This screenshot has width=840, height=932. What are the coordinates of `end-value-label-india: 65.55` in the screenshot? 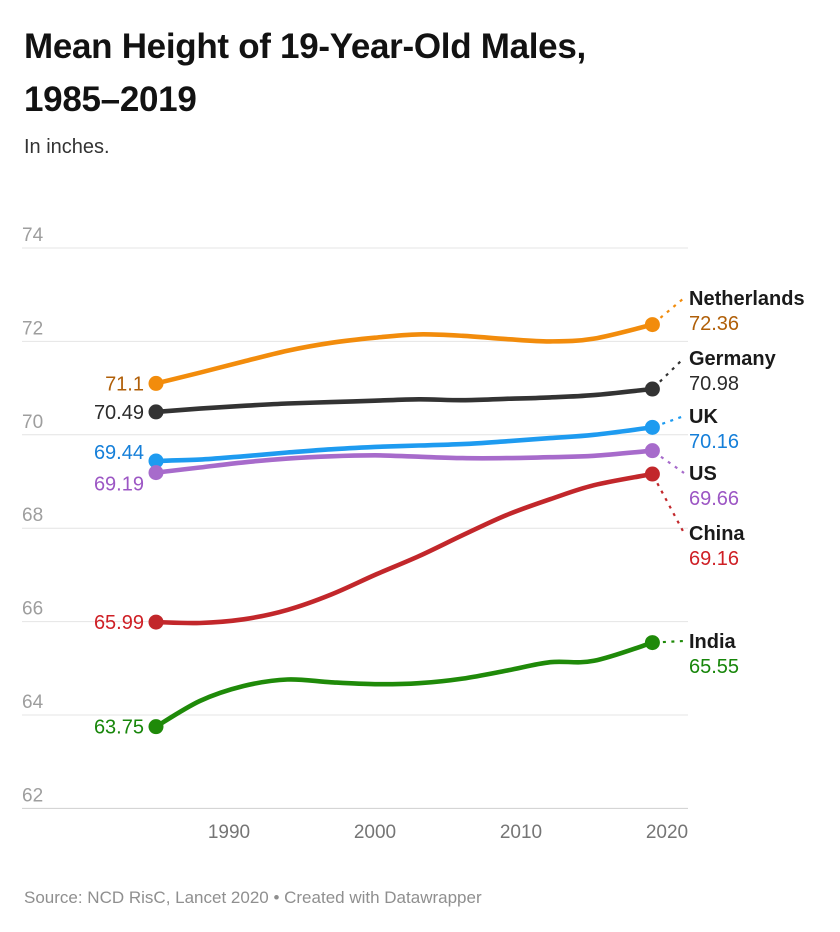 It's located at (714, 667).